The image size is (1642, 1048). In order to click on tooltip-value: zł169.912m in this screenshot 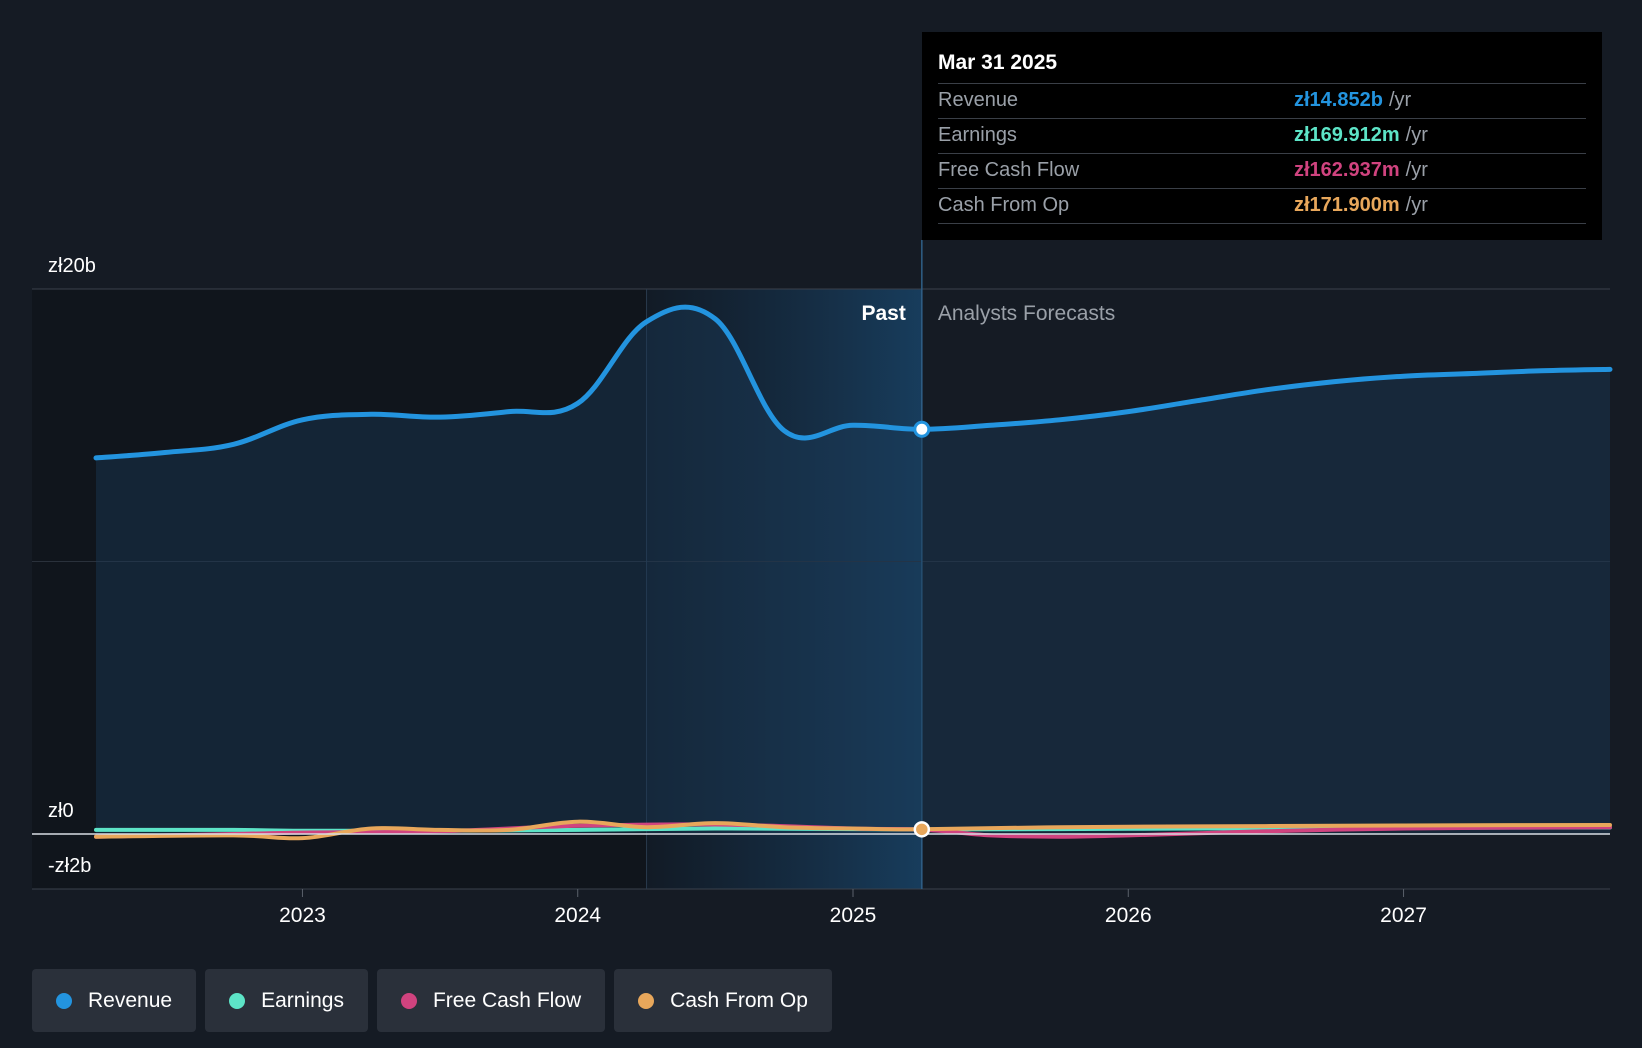, I will do `click(1347, 135)`.